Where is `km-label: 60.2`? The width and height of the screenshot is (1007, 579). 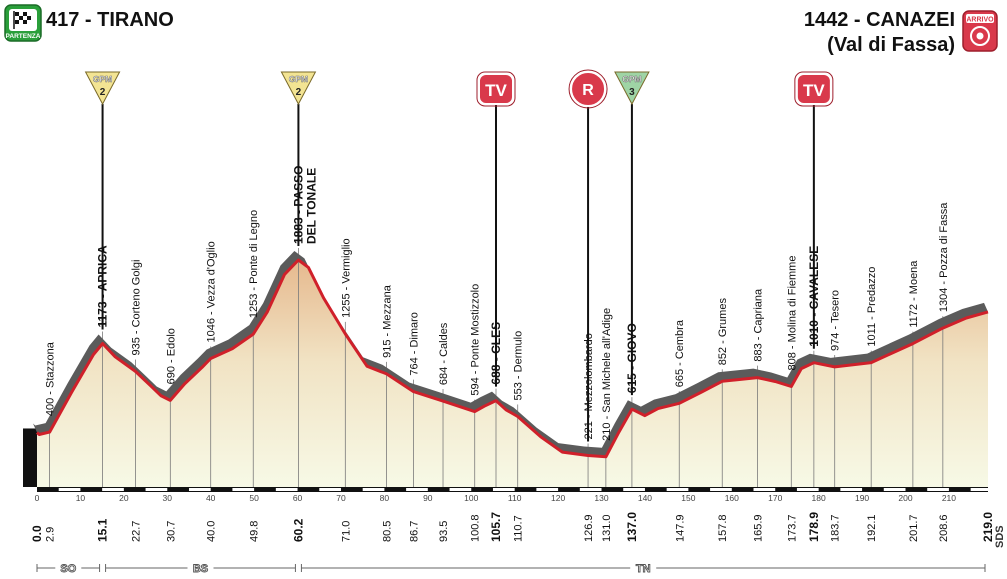
km-label: 60.2 is located at coordinates (298, 530).